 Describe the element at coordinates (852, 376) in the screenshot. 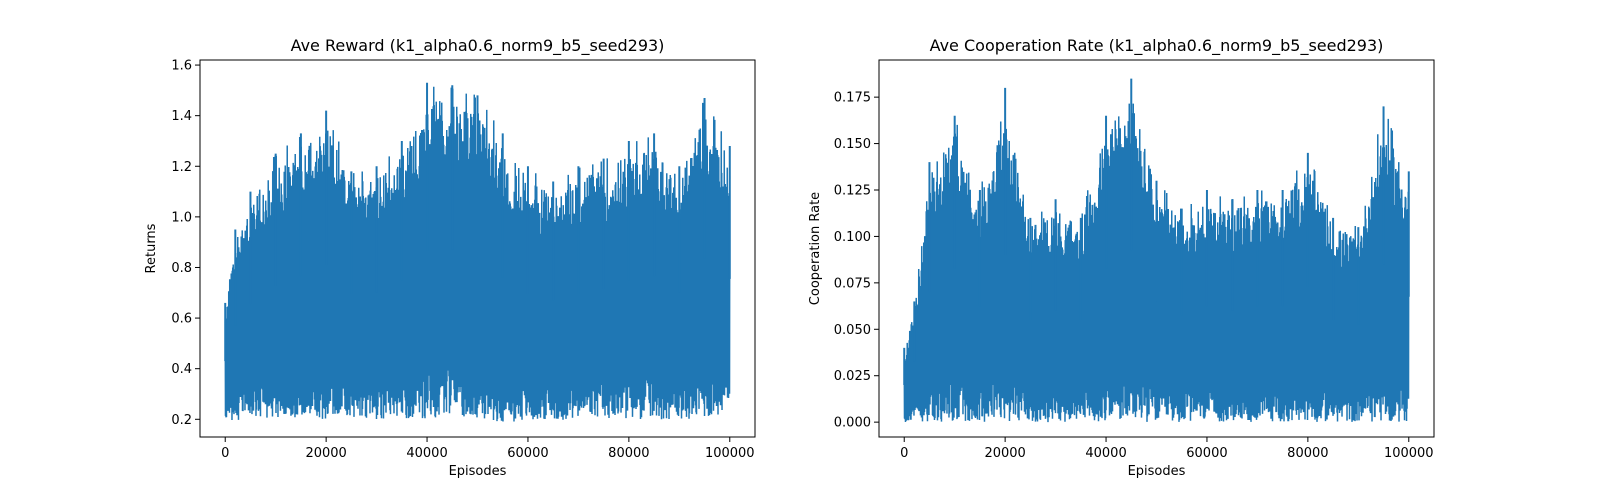

I see `y-tick-label: 0.025` at that location.